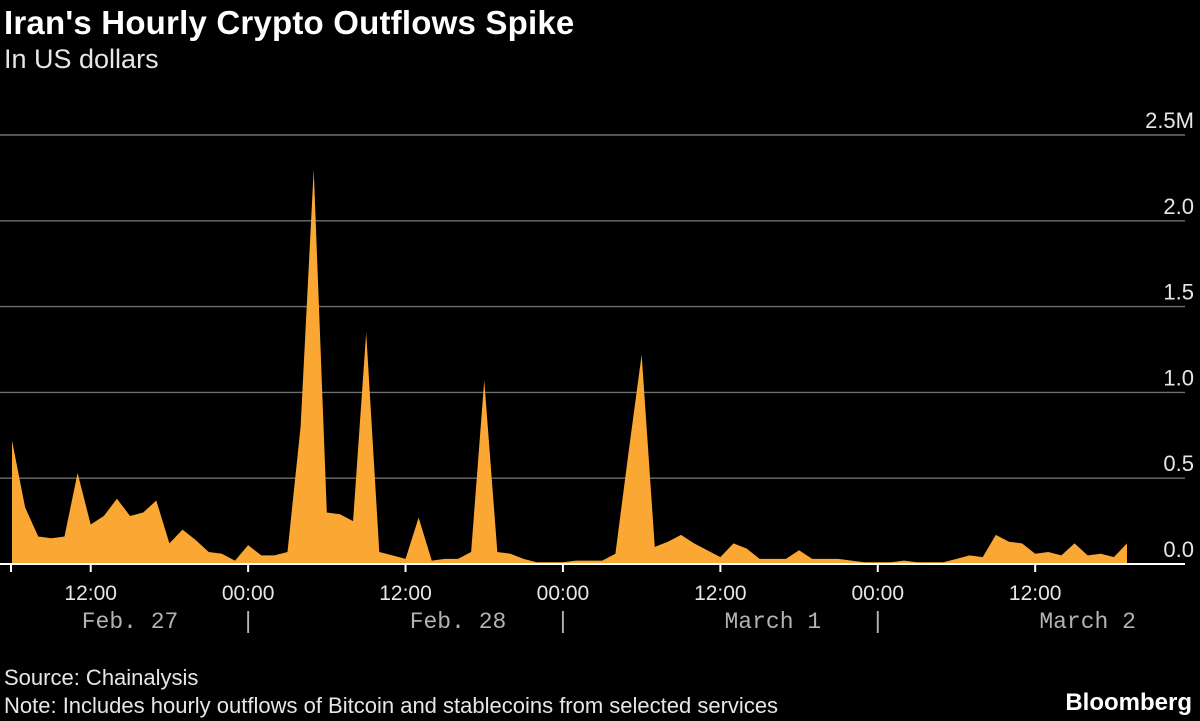  What do you see at coordinates (101, 677) in the screenshot?
I see `source-note: Source: Chainalysis` at bounding box center [101, 677].